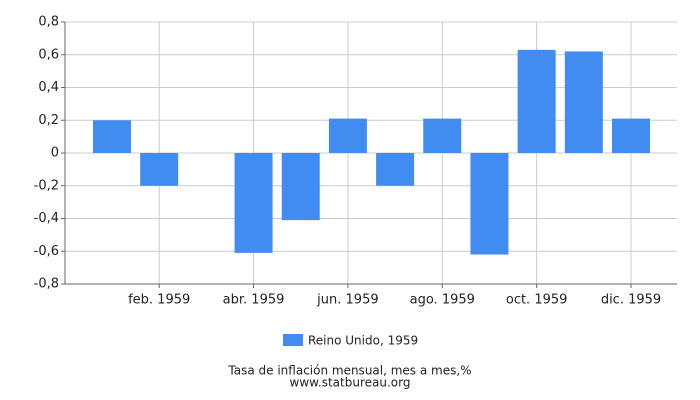 This screenshot has height=400, width=700. I want to click on axis-title: Tasa de inflación mensual, mes a mes,%, so click(349, 371).